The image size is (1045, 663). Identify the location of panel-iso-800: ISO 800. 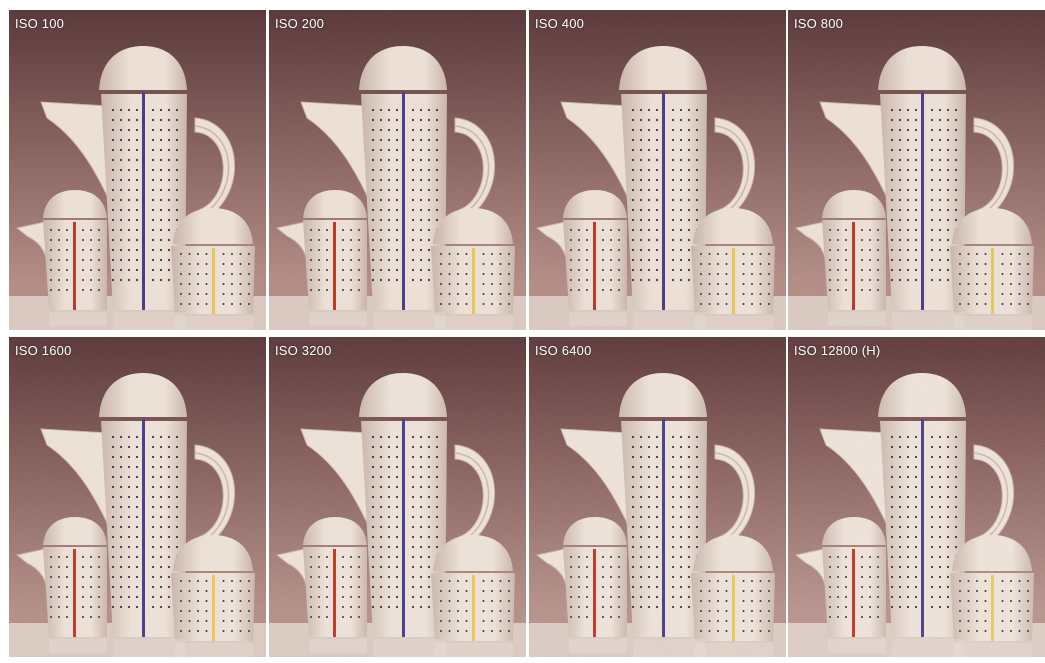
(916, 170).